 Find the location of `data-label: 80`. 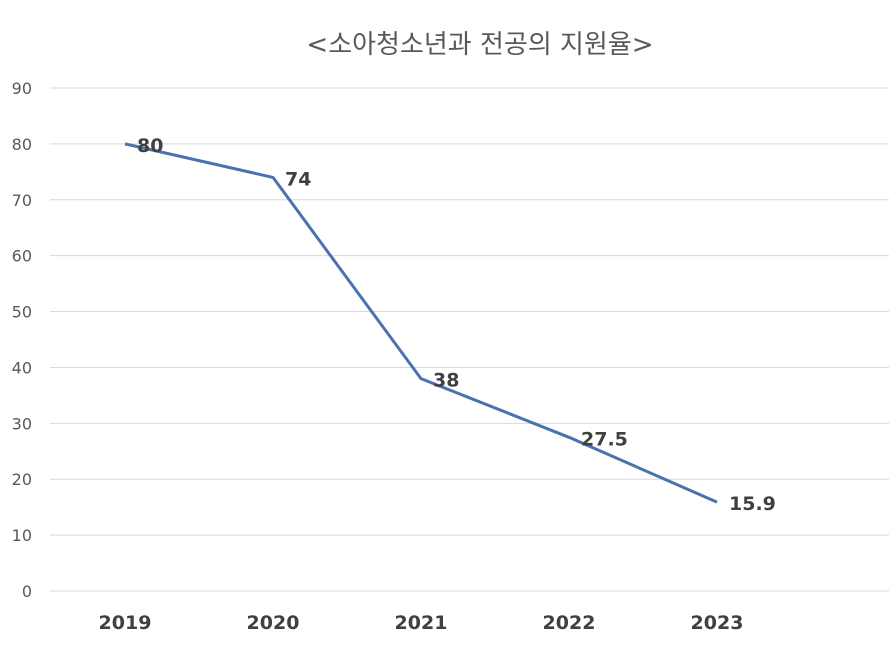

data-label: 80 is located at coordinates (150, 146).